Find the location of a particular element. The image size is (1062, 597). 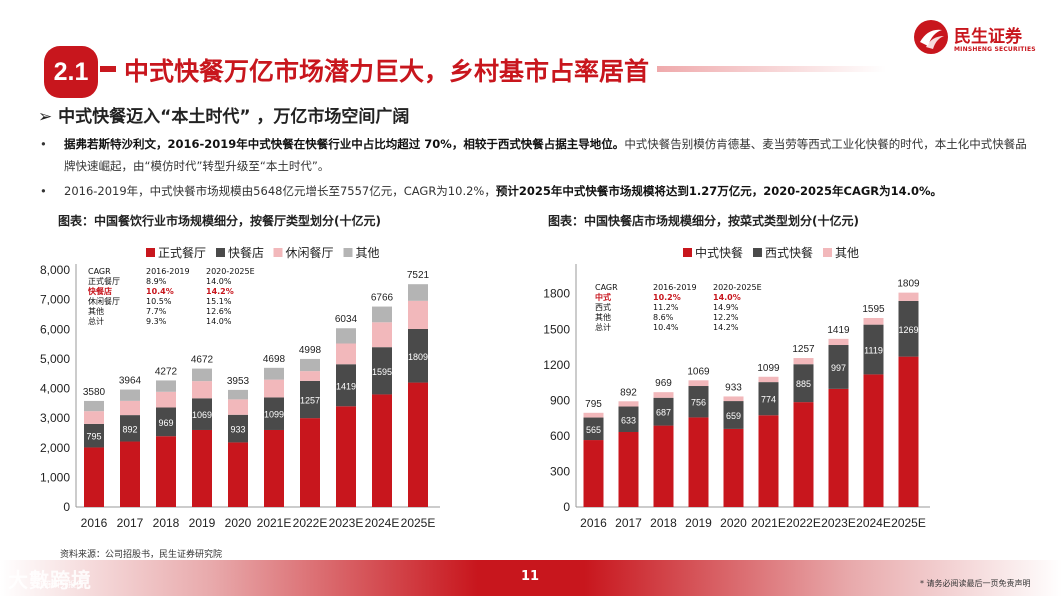

c1-xtick-label: 2017 is located at coordinates (130, 523).